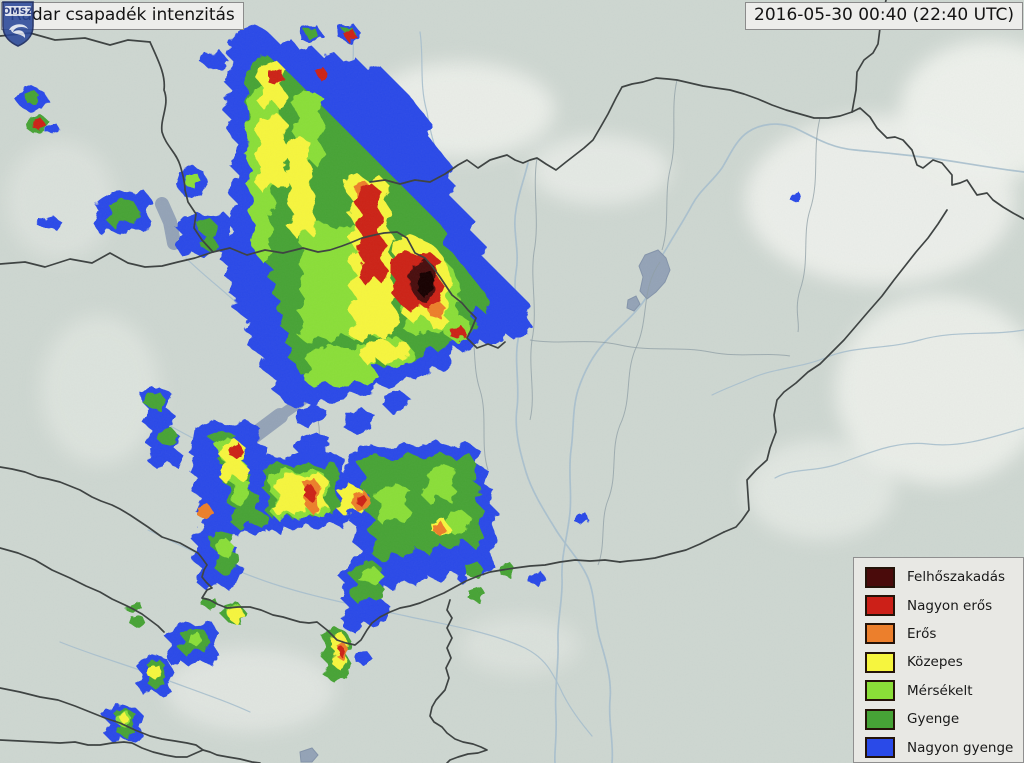 Image resolution: width=1024 pixels, height=763 pixels. I want to click on legend-label: Nagyon erős, so click(950, 605).